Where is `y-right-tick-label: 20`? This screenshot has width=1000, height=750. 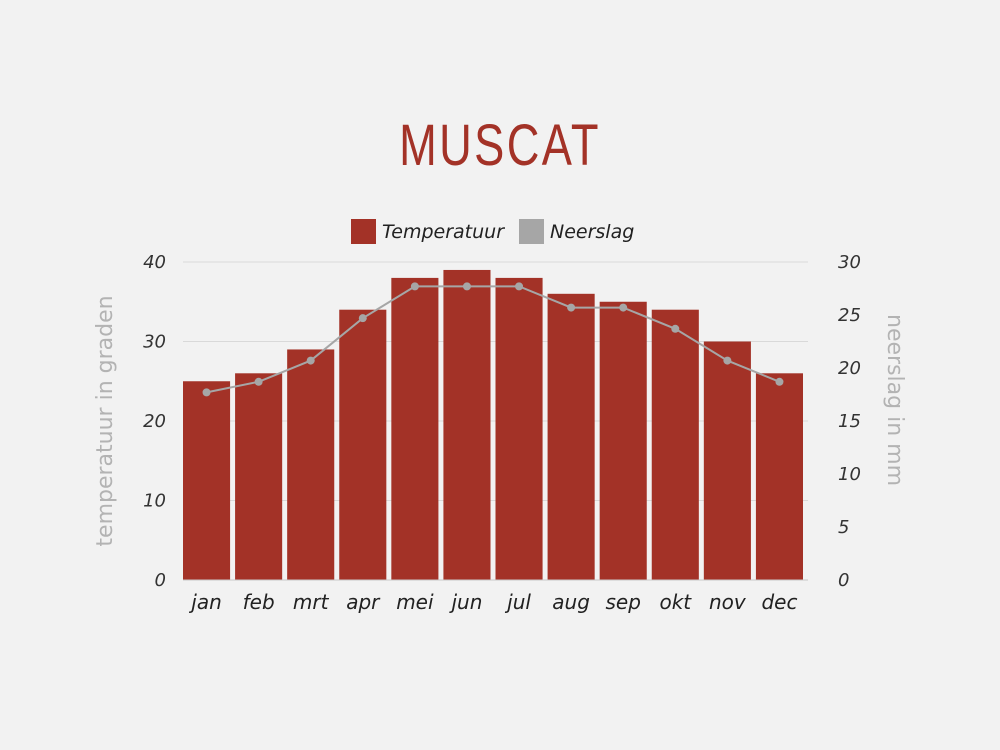 y-right-tick-label: 20 is located at coordinates (849, 368).